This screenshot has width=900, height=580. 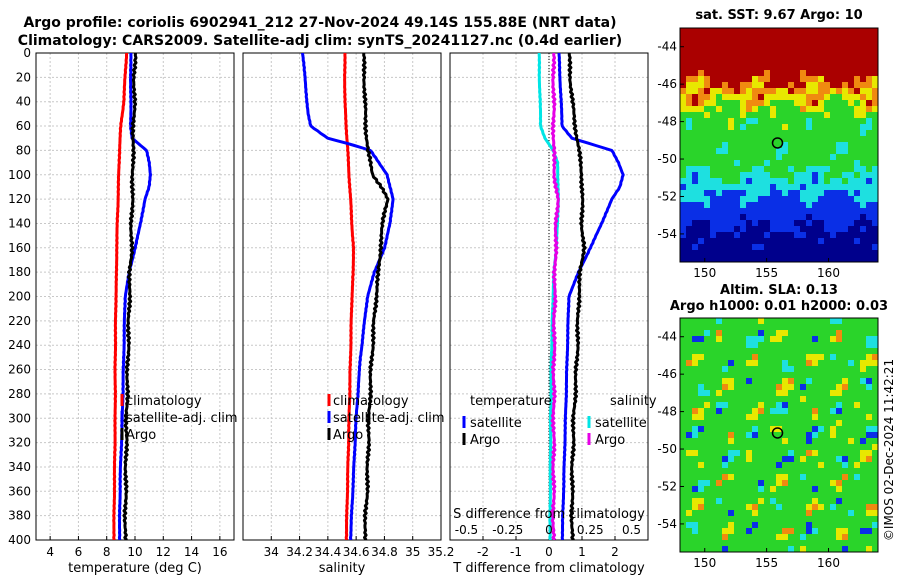 I want to click on series-line-t-argo, so click(x=577, y=296).